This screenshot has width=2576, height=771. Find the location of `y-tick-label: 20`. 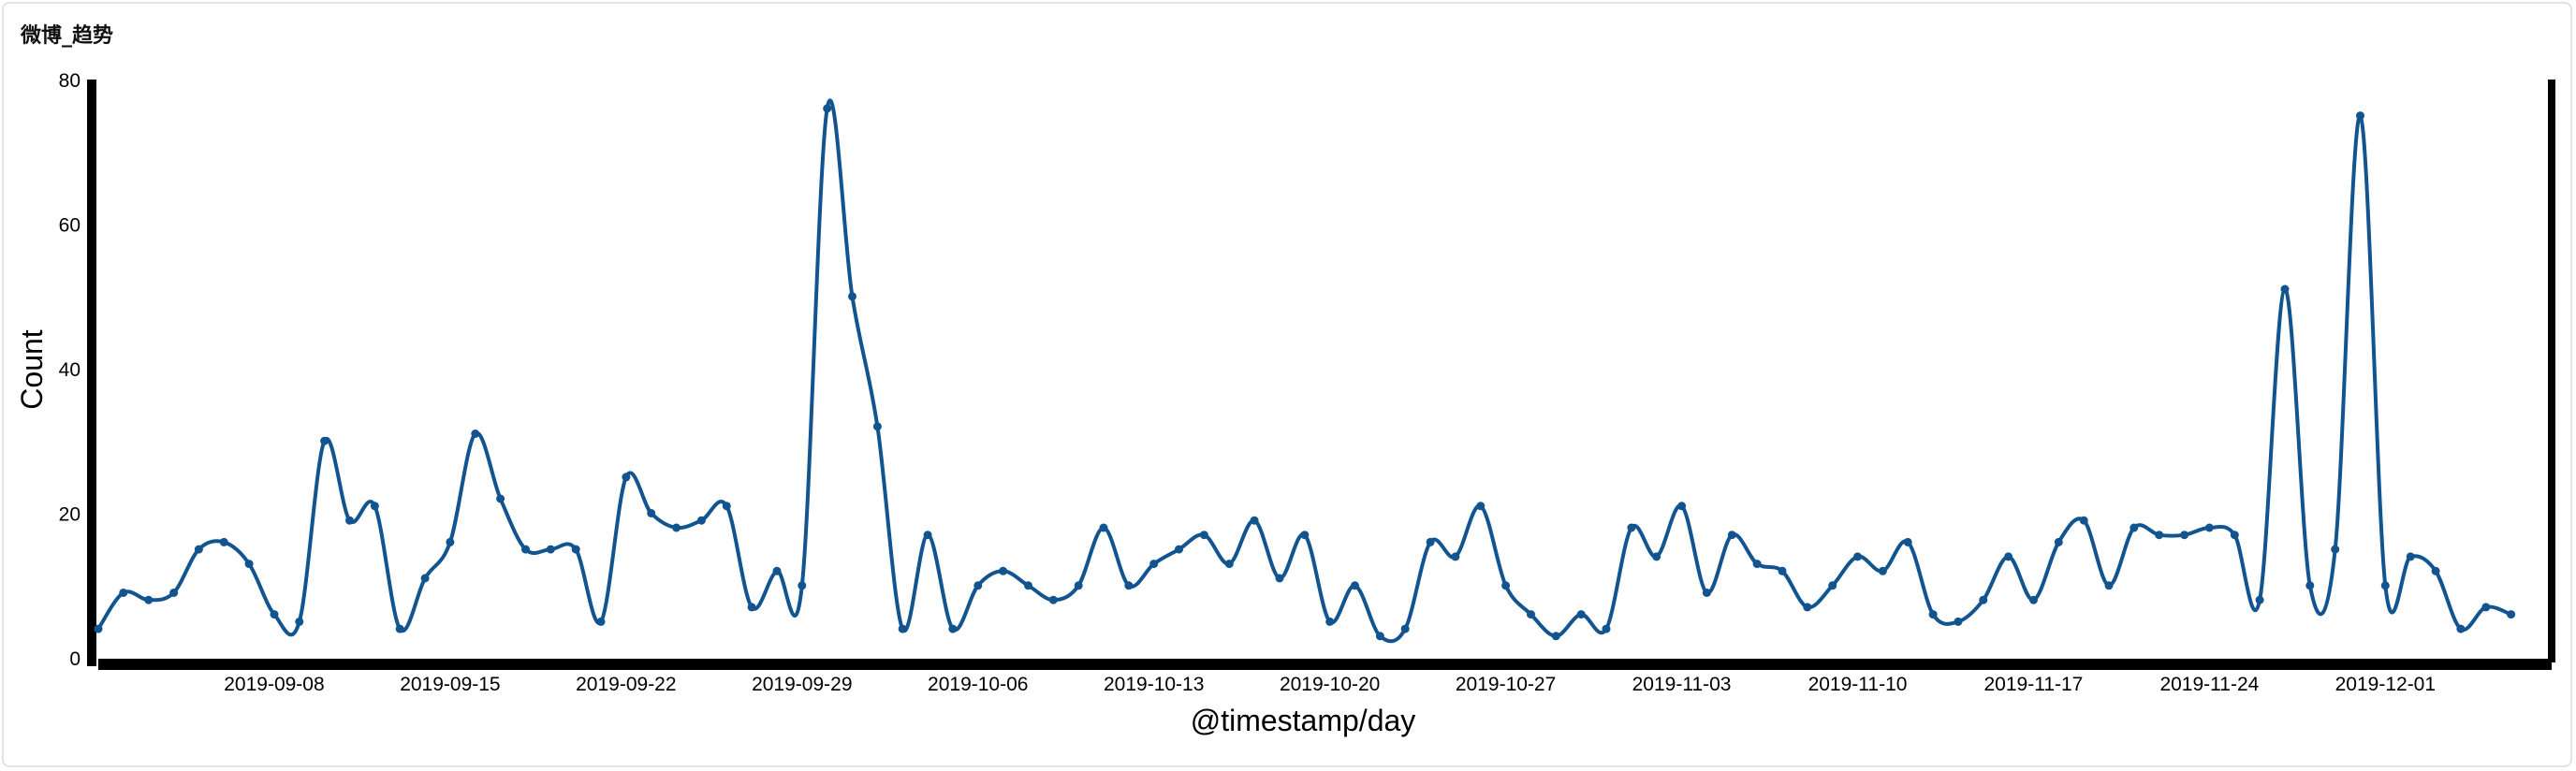

y-tick-label: 20 is located at coordinates (69, 515).